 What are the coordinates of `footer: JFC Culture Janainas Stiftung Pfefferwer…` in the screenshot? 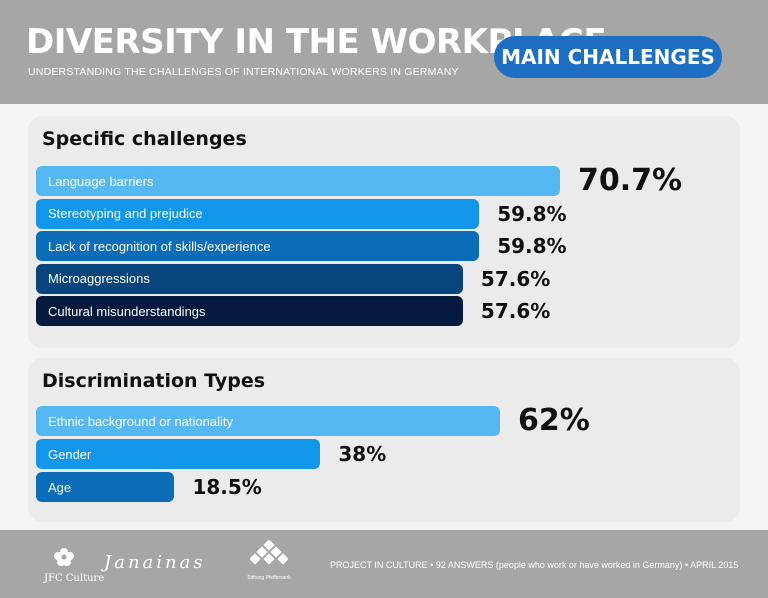 It's located at (384, 564).